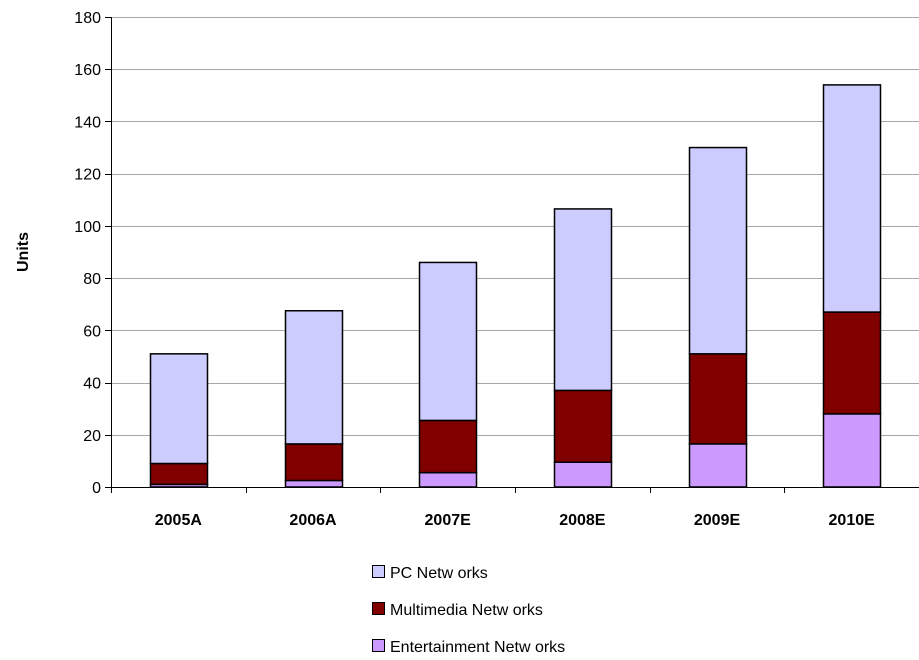  What do you see at coordinates (477, 647) in the screenshot?
I see `legend-label-entertainment-netw-orks: Entertainment Netw orks` at bounding box center [477, 647].